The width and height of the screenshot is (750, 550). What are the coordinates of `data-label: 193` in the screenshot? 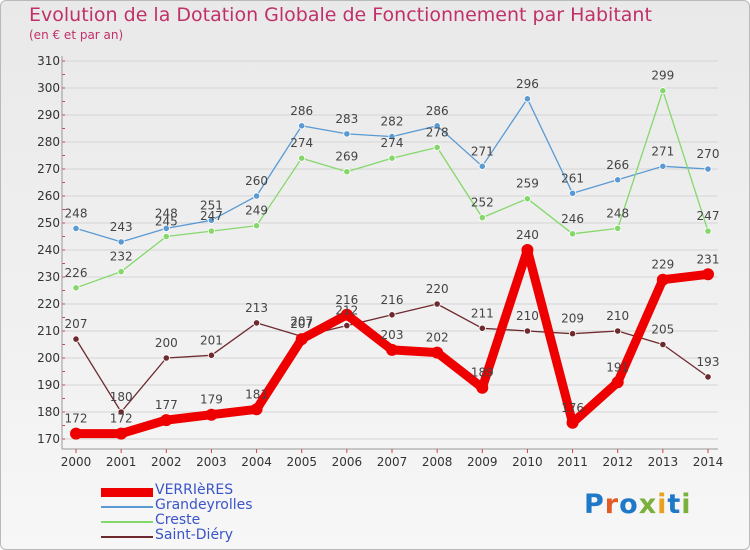 It's located at (708, 362).